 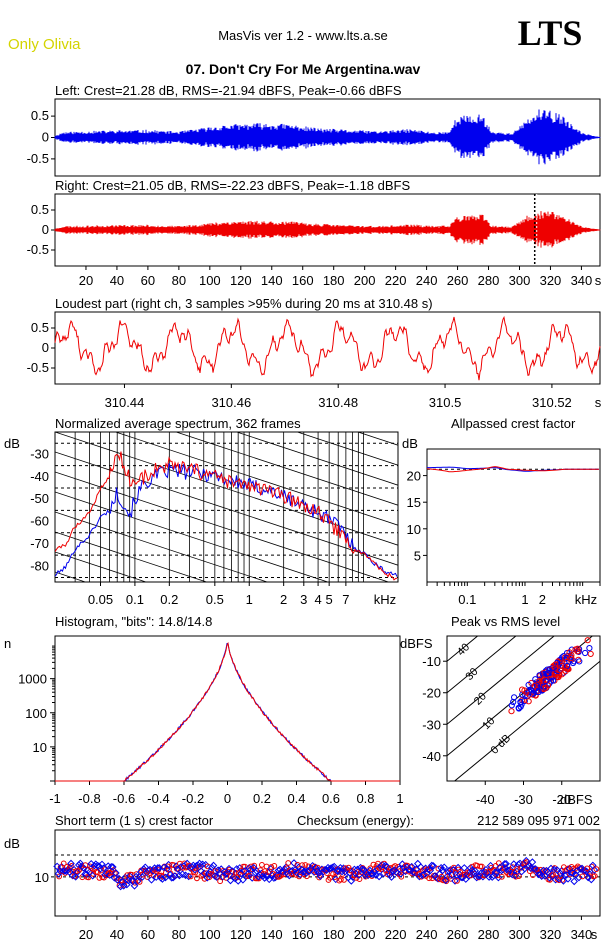 I want to click on right-waveform-xtick-label: 200, so click(x=365, y=280).